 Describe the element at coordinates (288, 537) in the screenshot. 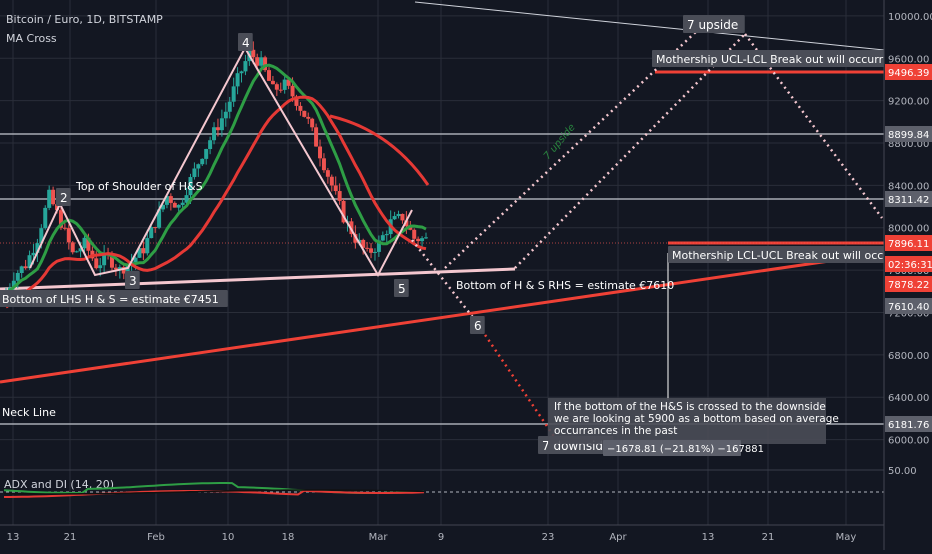

I see `x-tick-label: 18` at that location.